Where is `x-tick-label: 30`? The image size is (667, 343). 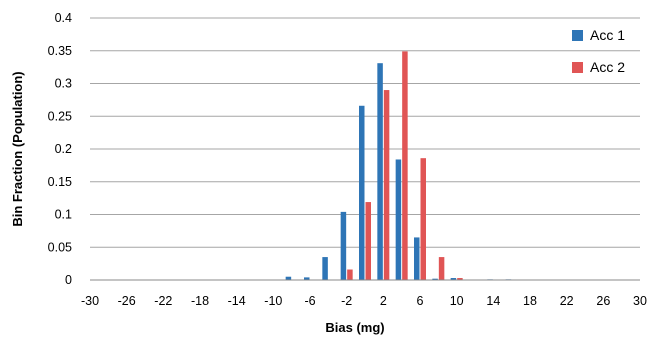 x-tick-label: 30 is located at coordinates (640, 301).